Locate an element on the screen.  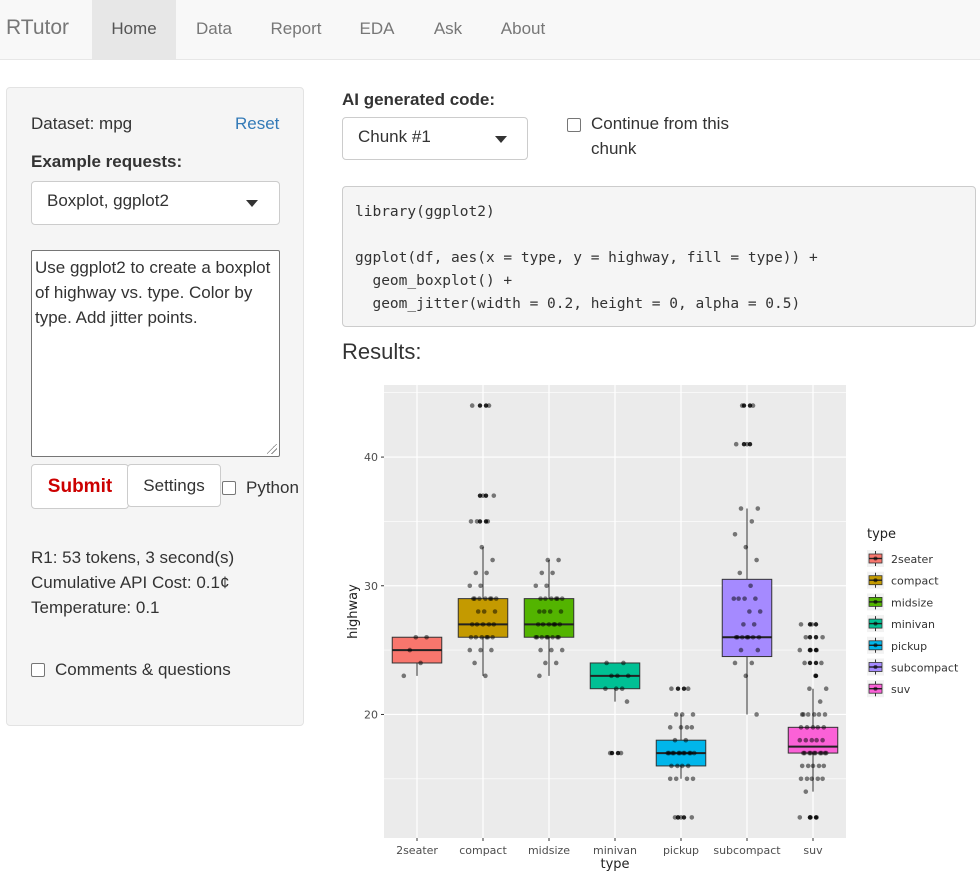
nav-tab-eda: EDA is located at coordinates (377, 28).